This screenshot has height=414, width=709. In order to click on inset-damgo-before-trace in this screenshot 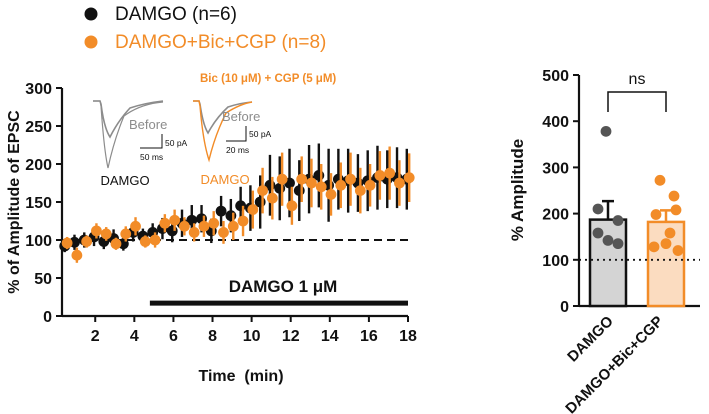, I will do `click(128, 119)`.